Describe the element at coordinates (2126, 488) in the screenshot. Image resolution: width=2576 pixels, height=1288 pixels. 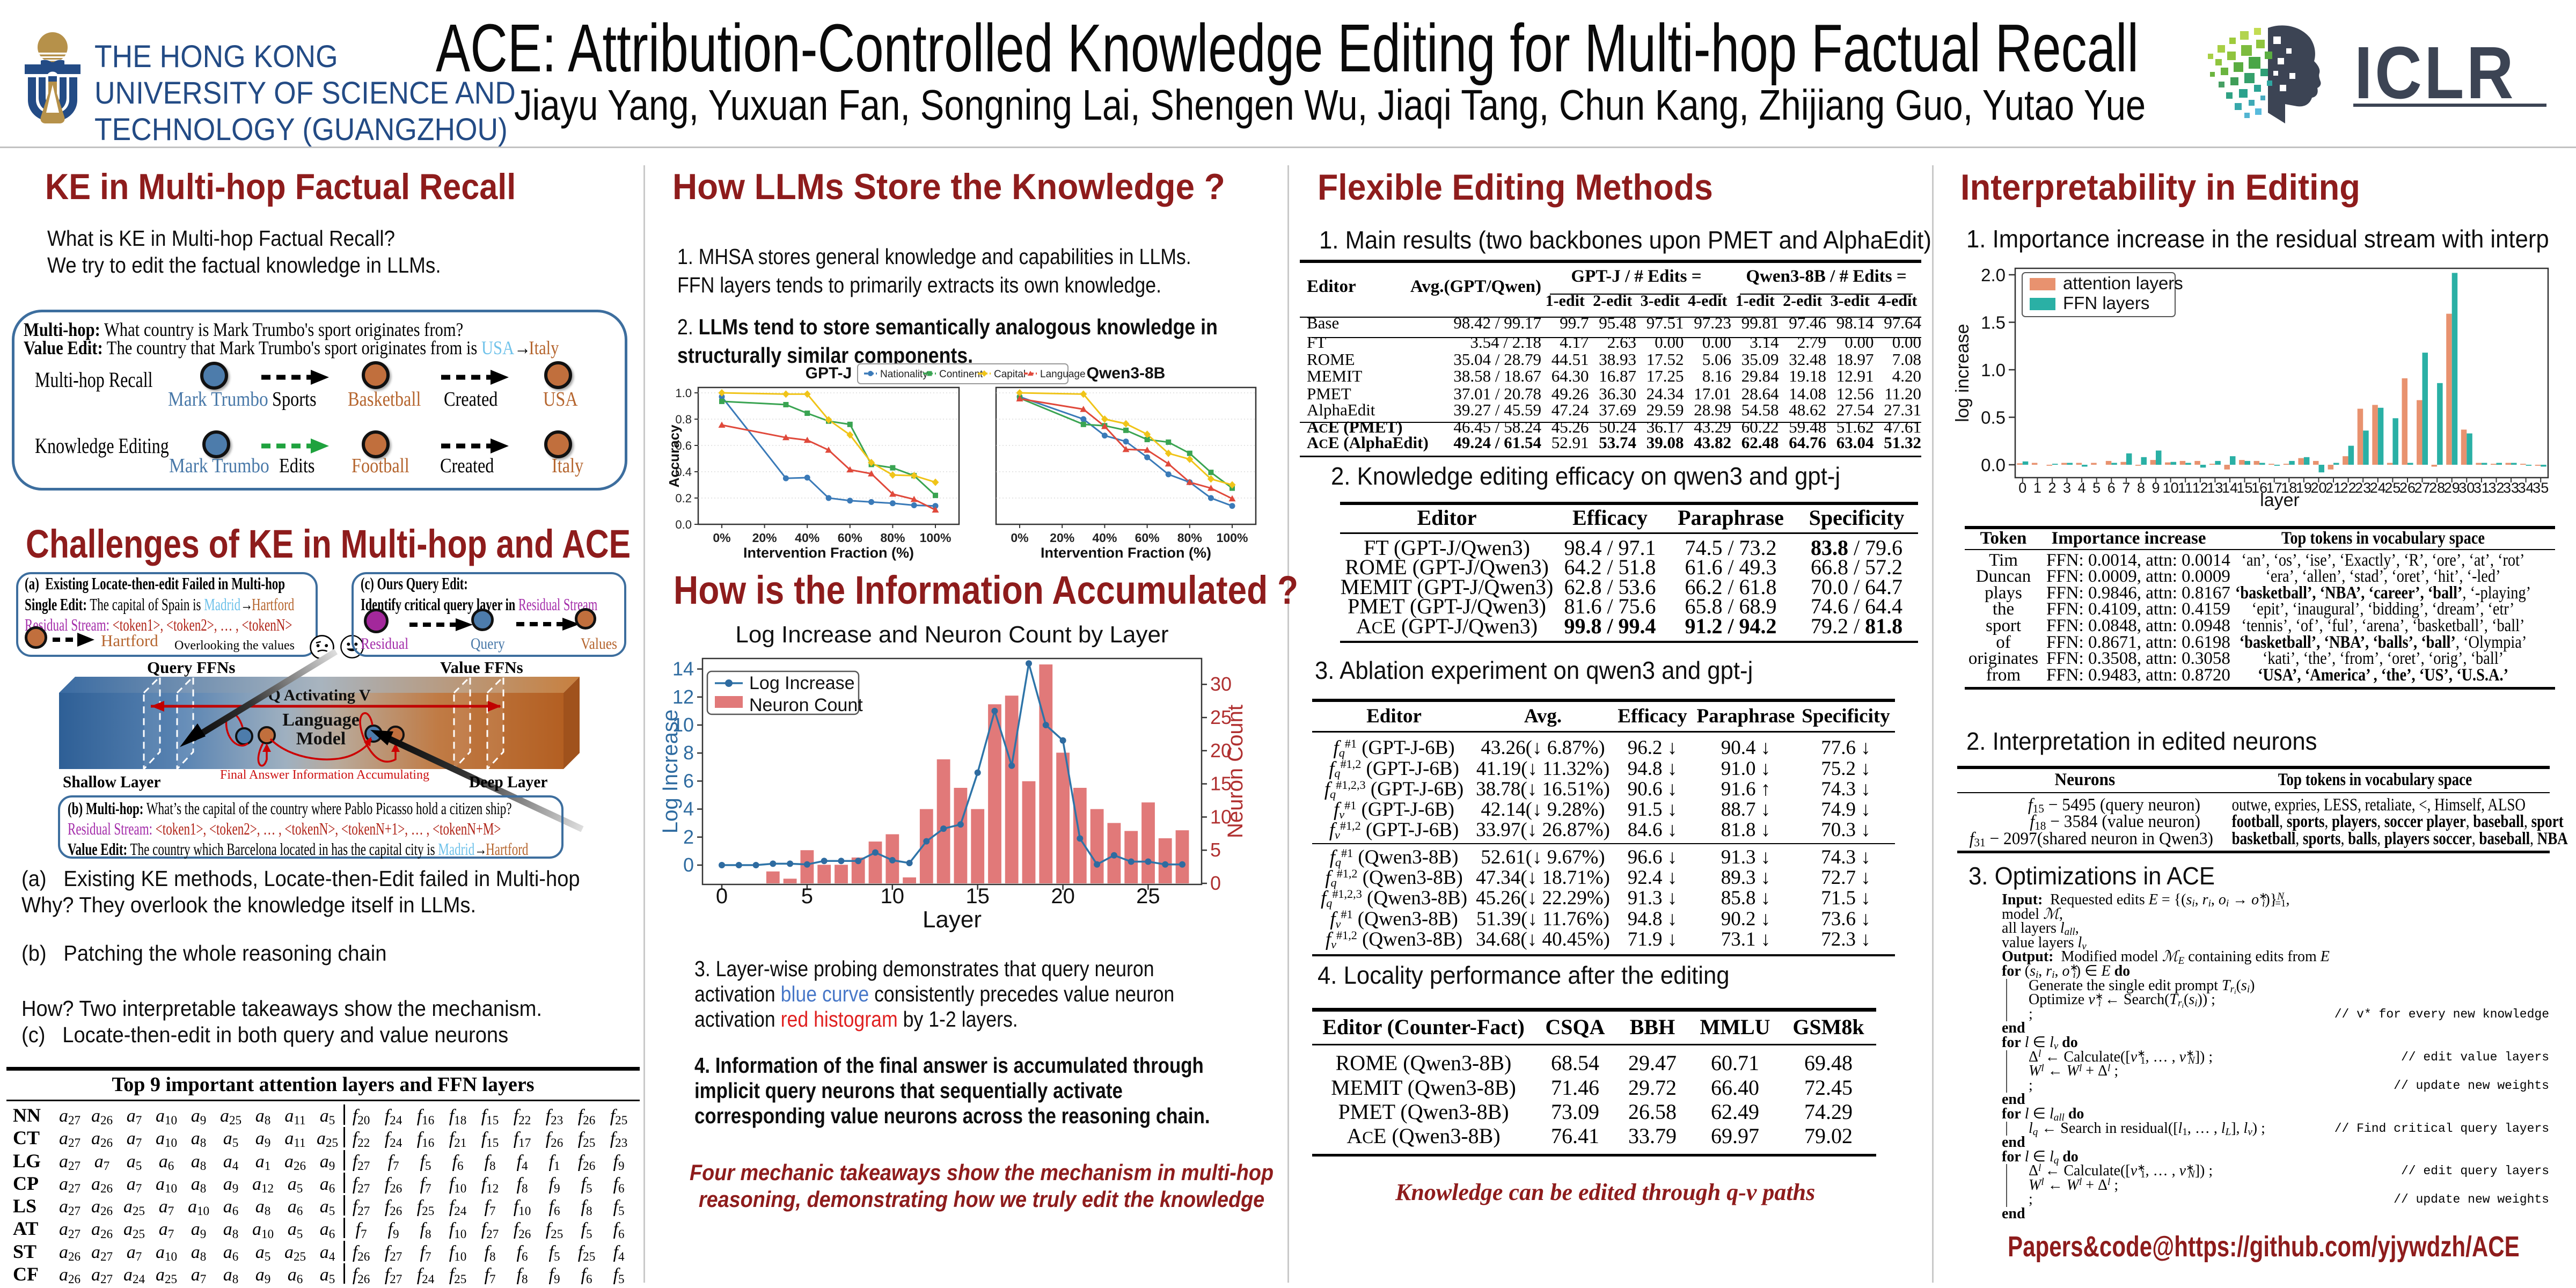
I see `svg-text: 7` at that location.